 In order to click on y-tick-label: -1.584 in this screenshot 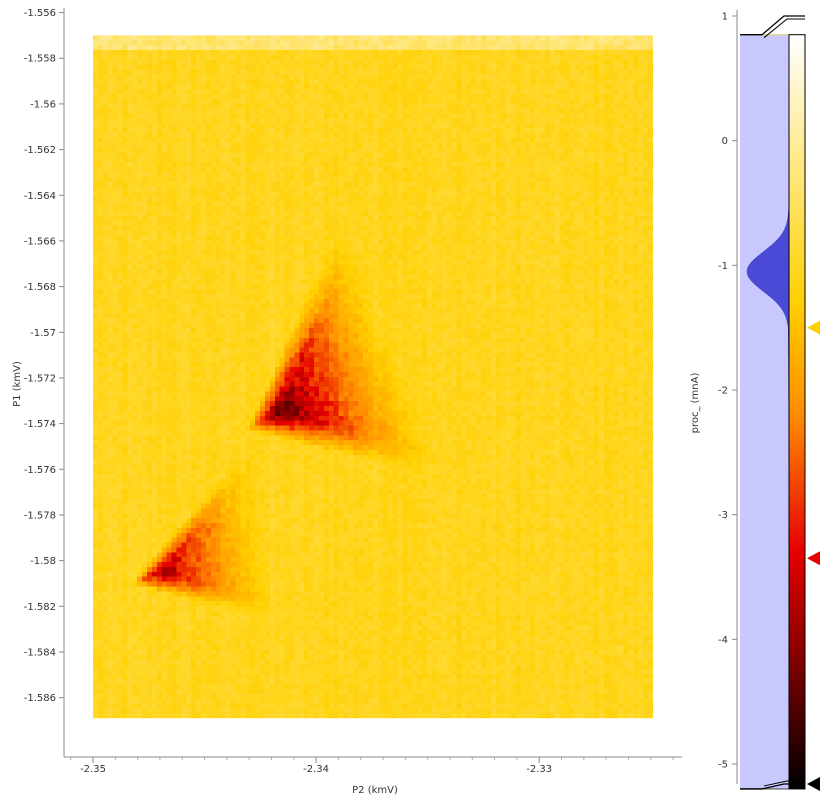, I will do `click(40, 652)`.